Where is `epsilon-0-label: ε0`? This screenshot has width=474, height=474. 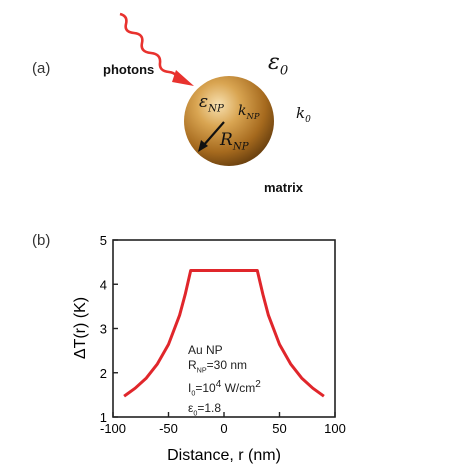
epsilon-0-label: ε0 is located at coordinates (278, 64).